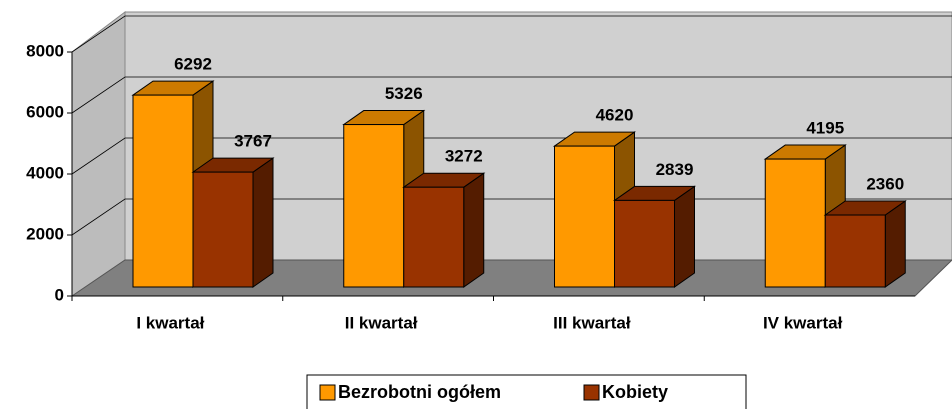 This screenshot has height=409, width=952. I want to click on x-tick-label: IV kwartał, so click(803, 322).